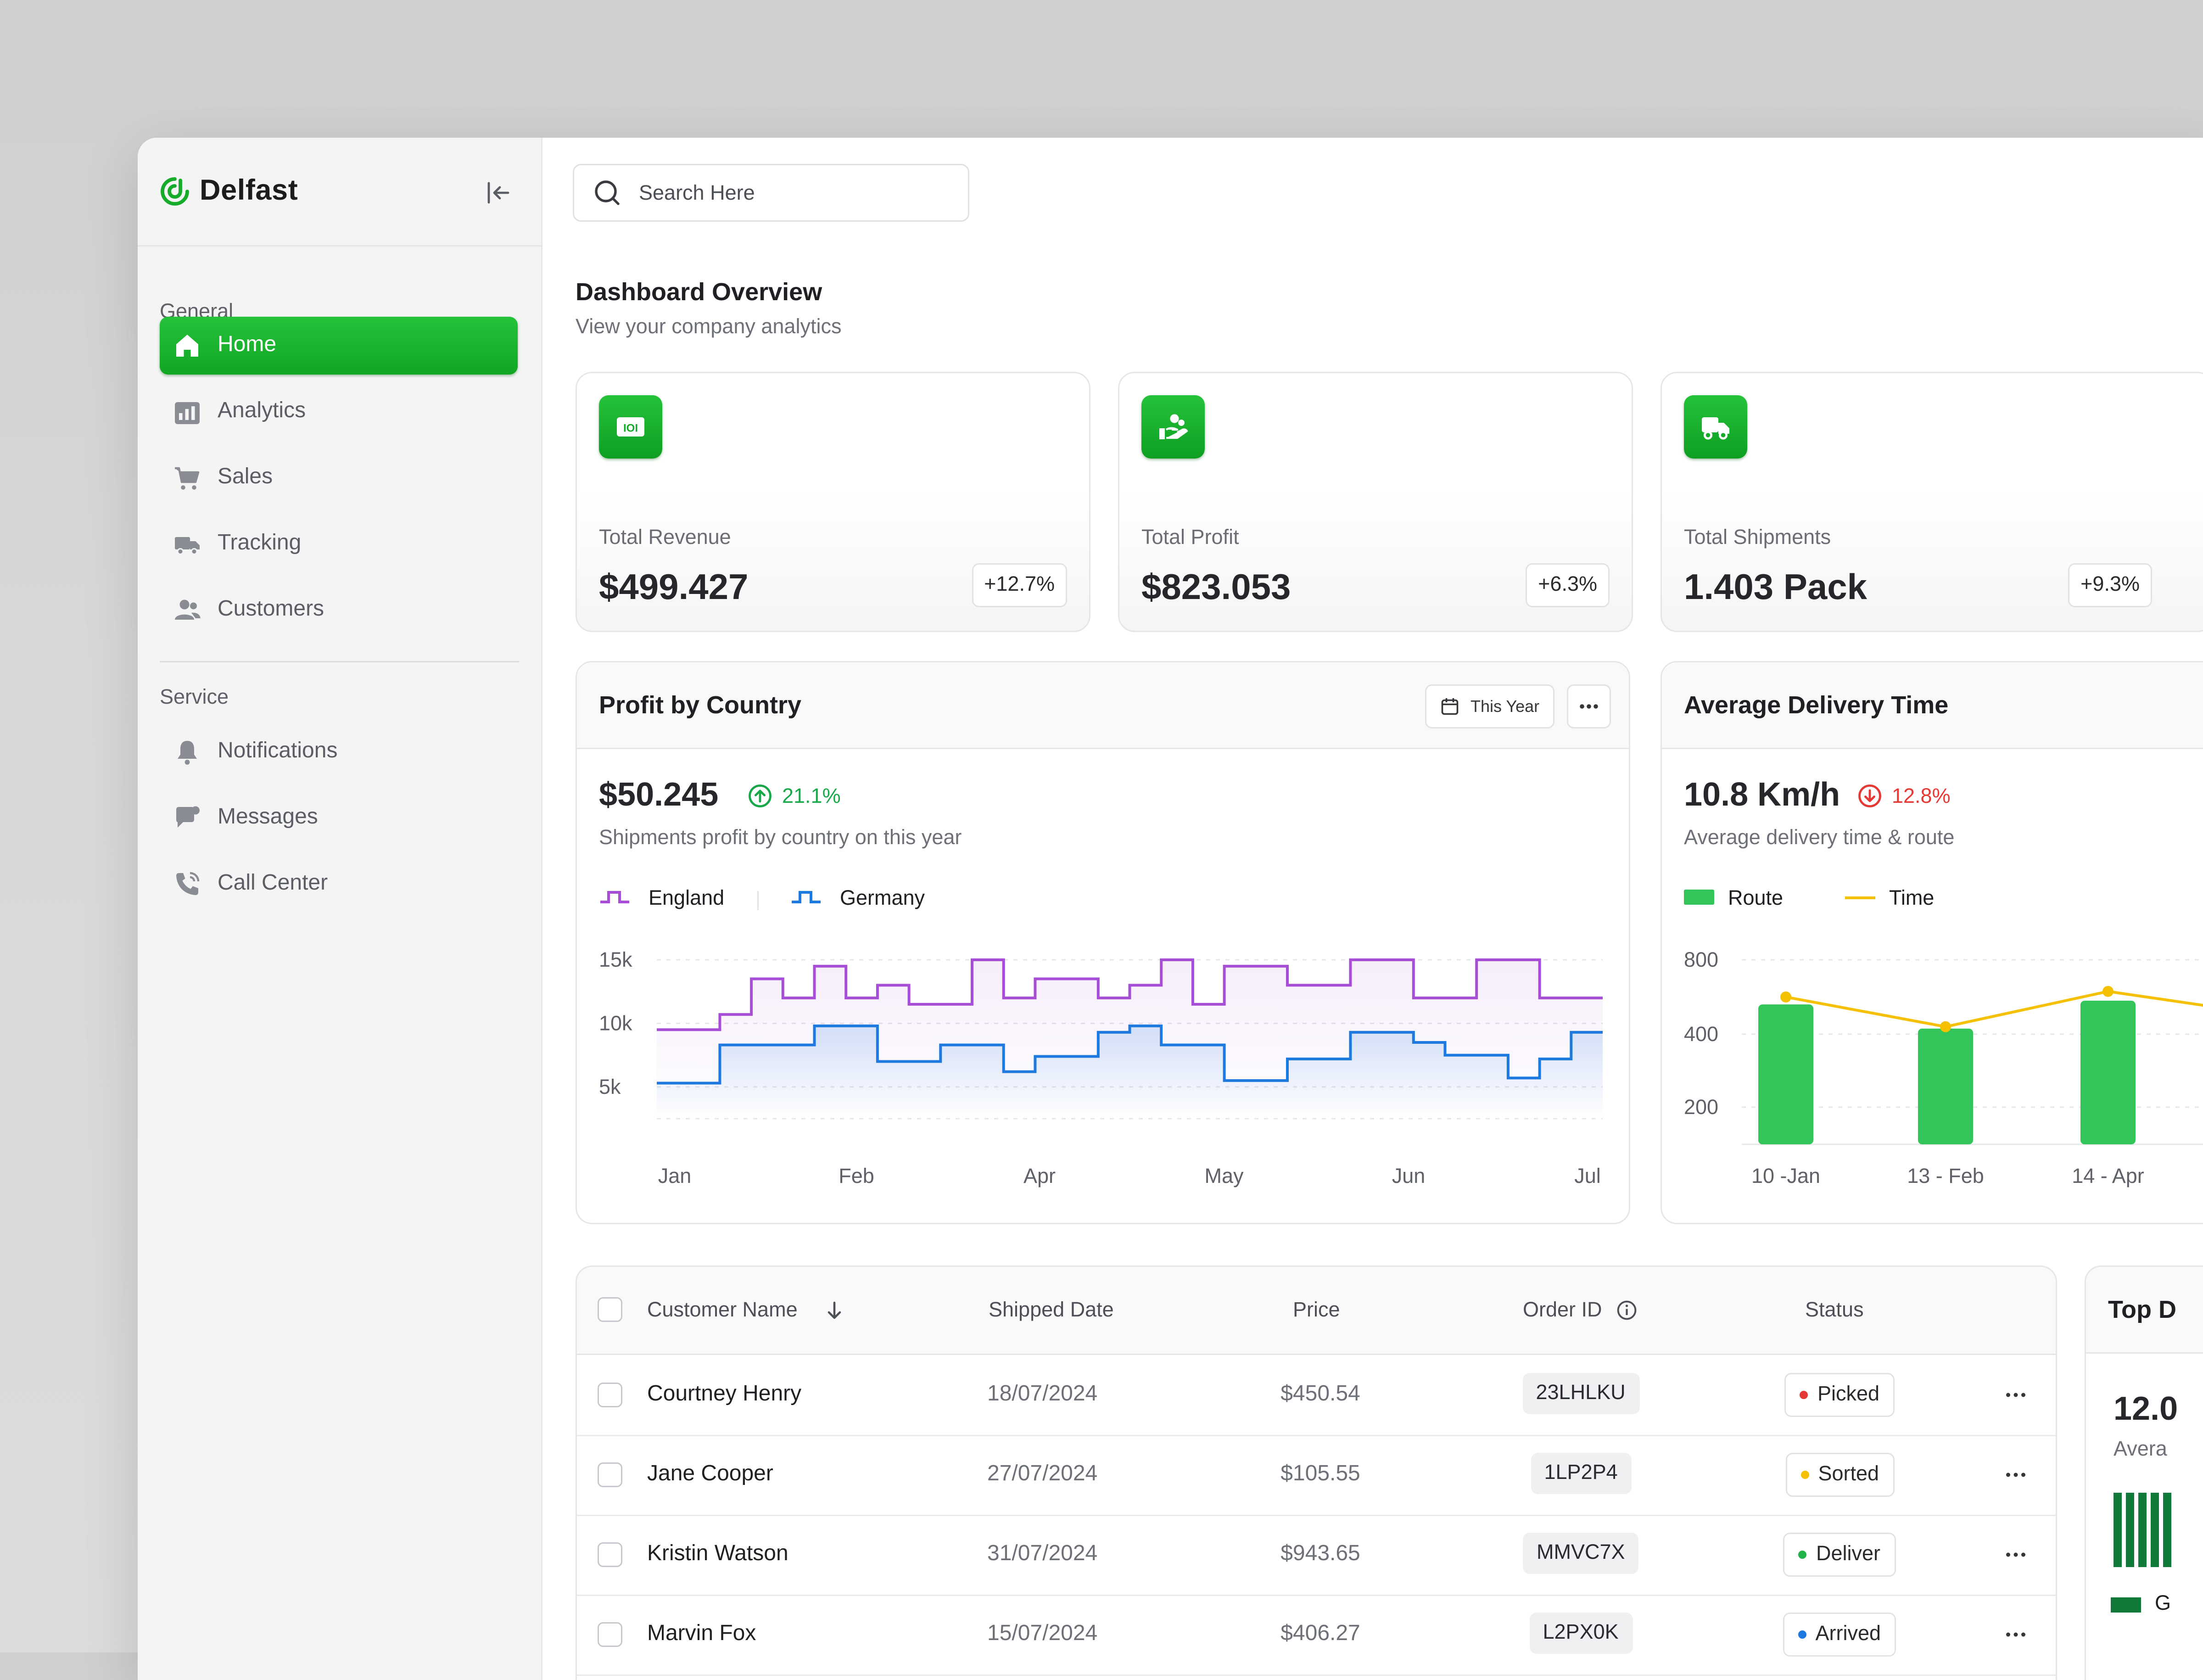  Describe the element at coordinates (709, 327) in the screenshot. I see `page-subtitle: View your company analytics` at that location.